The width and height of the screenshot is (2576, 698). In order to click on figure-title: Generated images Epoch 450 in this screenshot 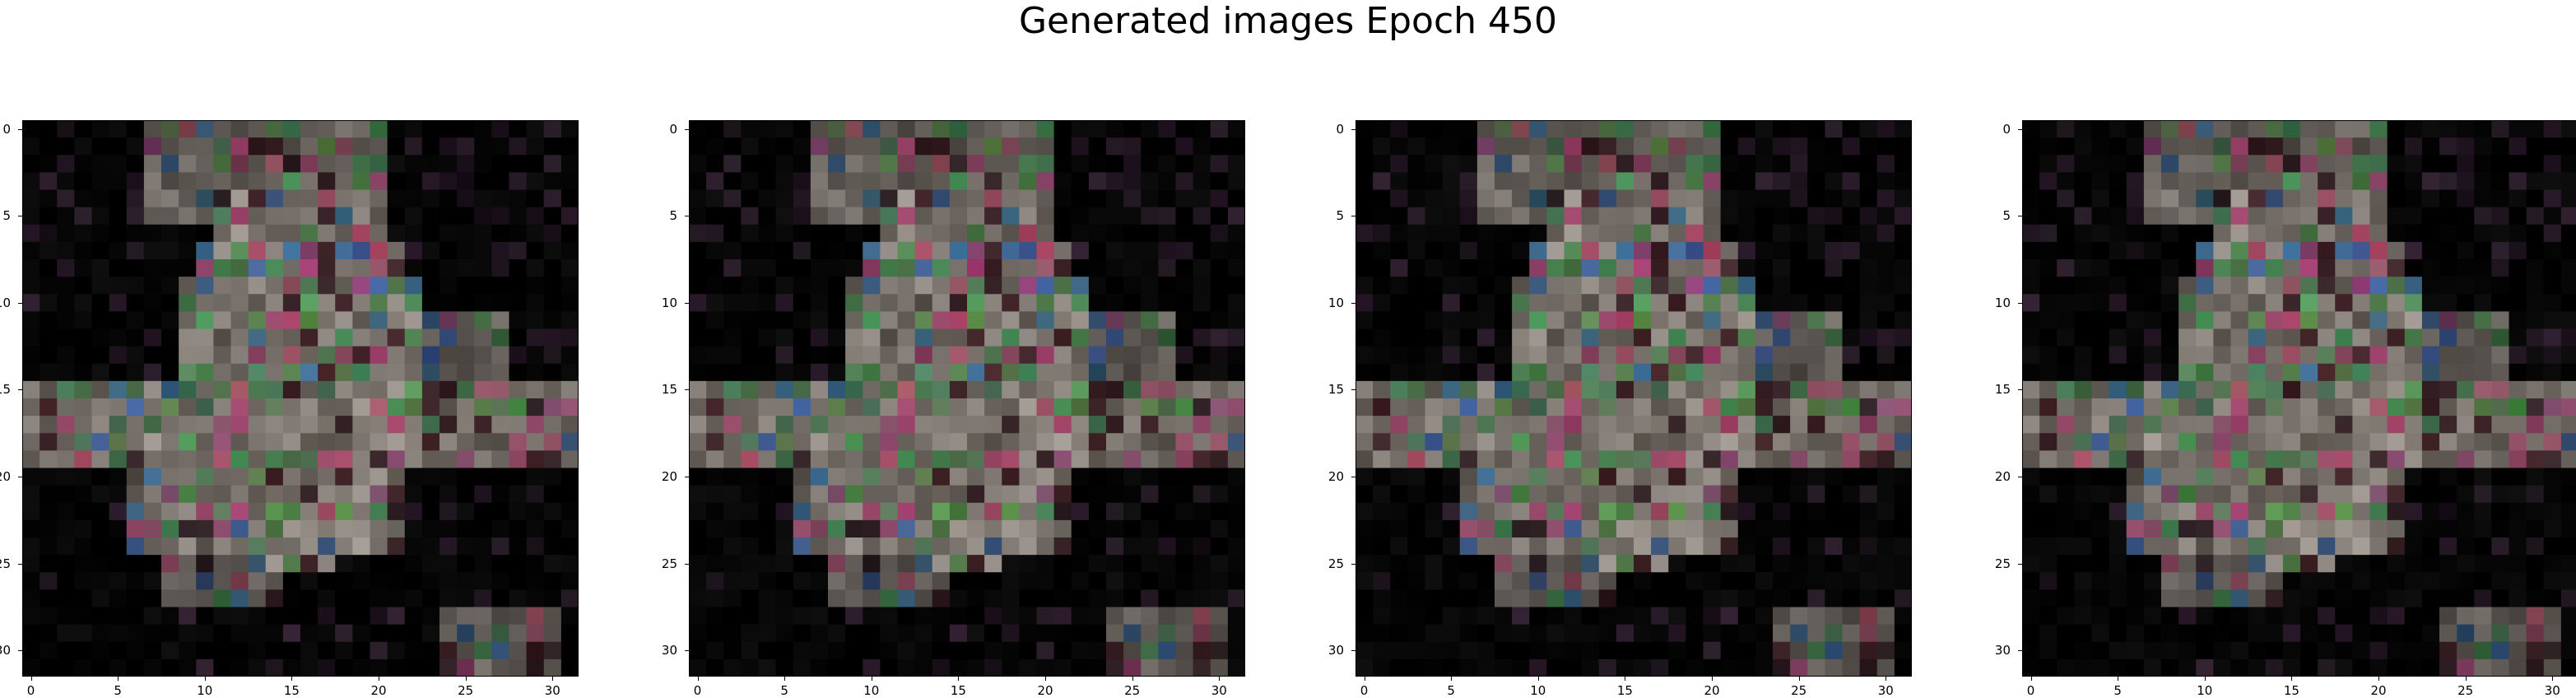, I will do `click(1288, 21)`.